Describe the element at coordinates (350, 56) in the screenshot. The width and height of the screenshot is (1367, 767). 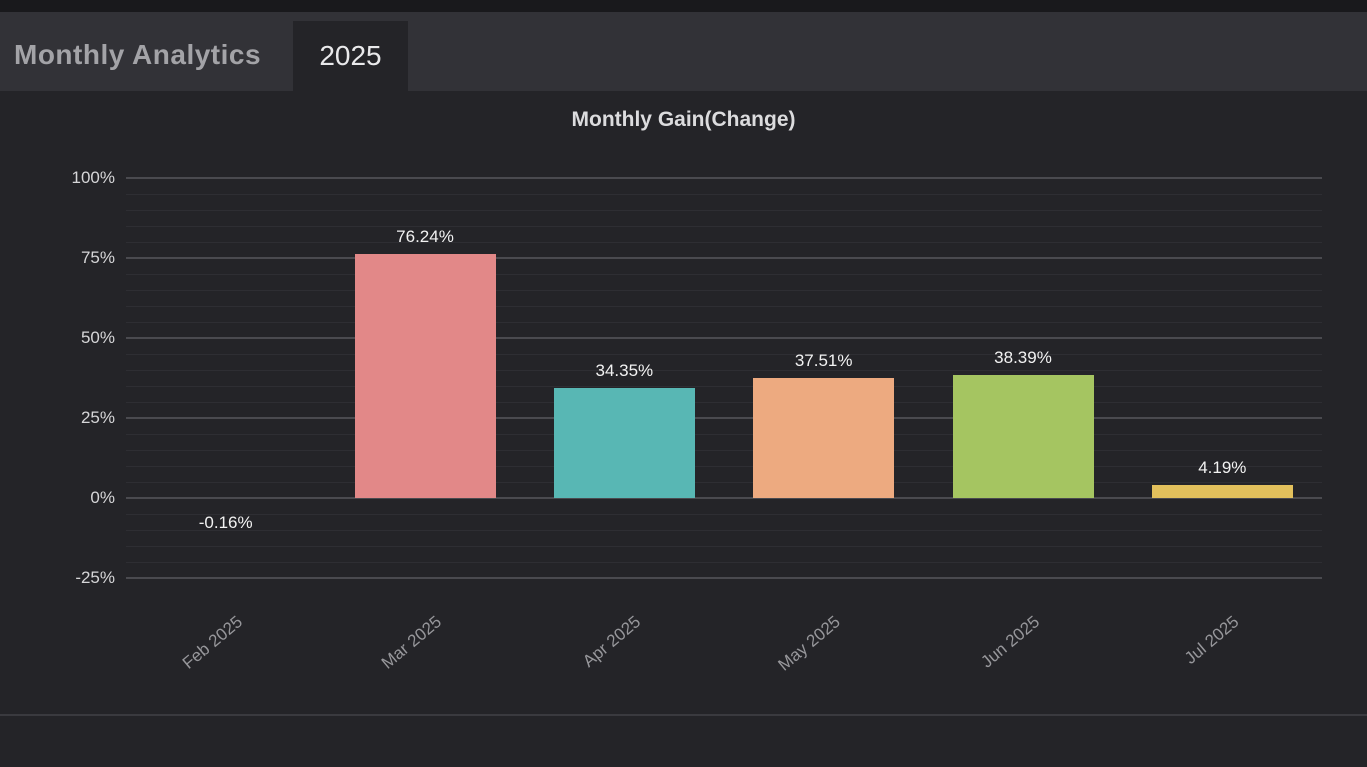
I see `tab-2025: 2025` at that location.